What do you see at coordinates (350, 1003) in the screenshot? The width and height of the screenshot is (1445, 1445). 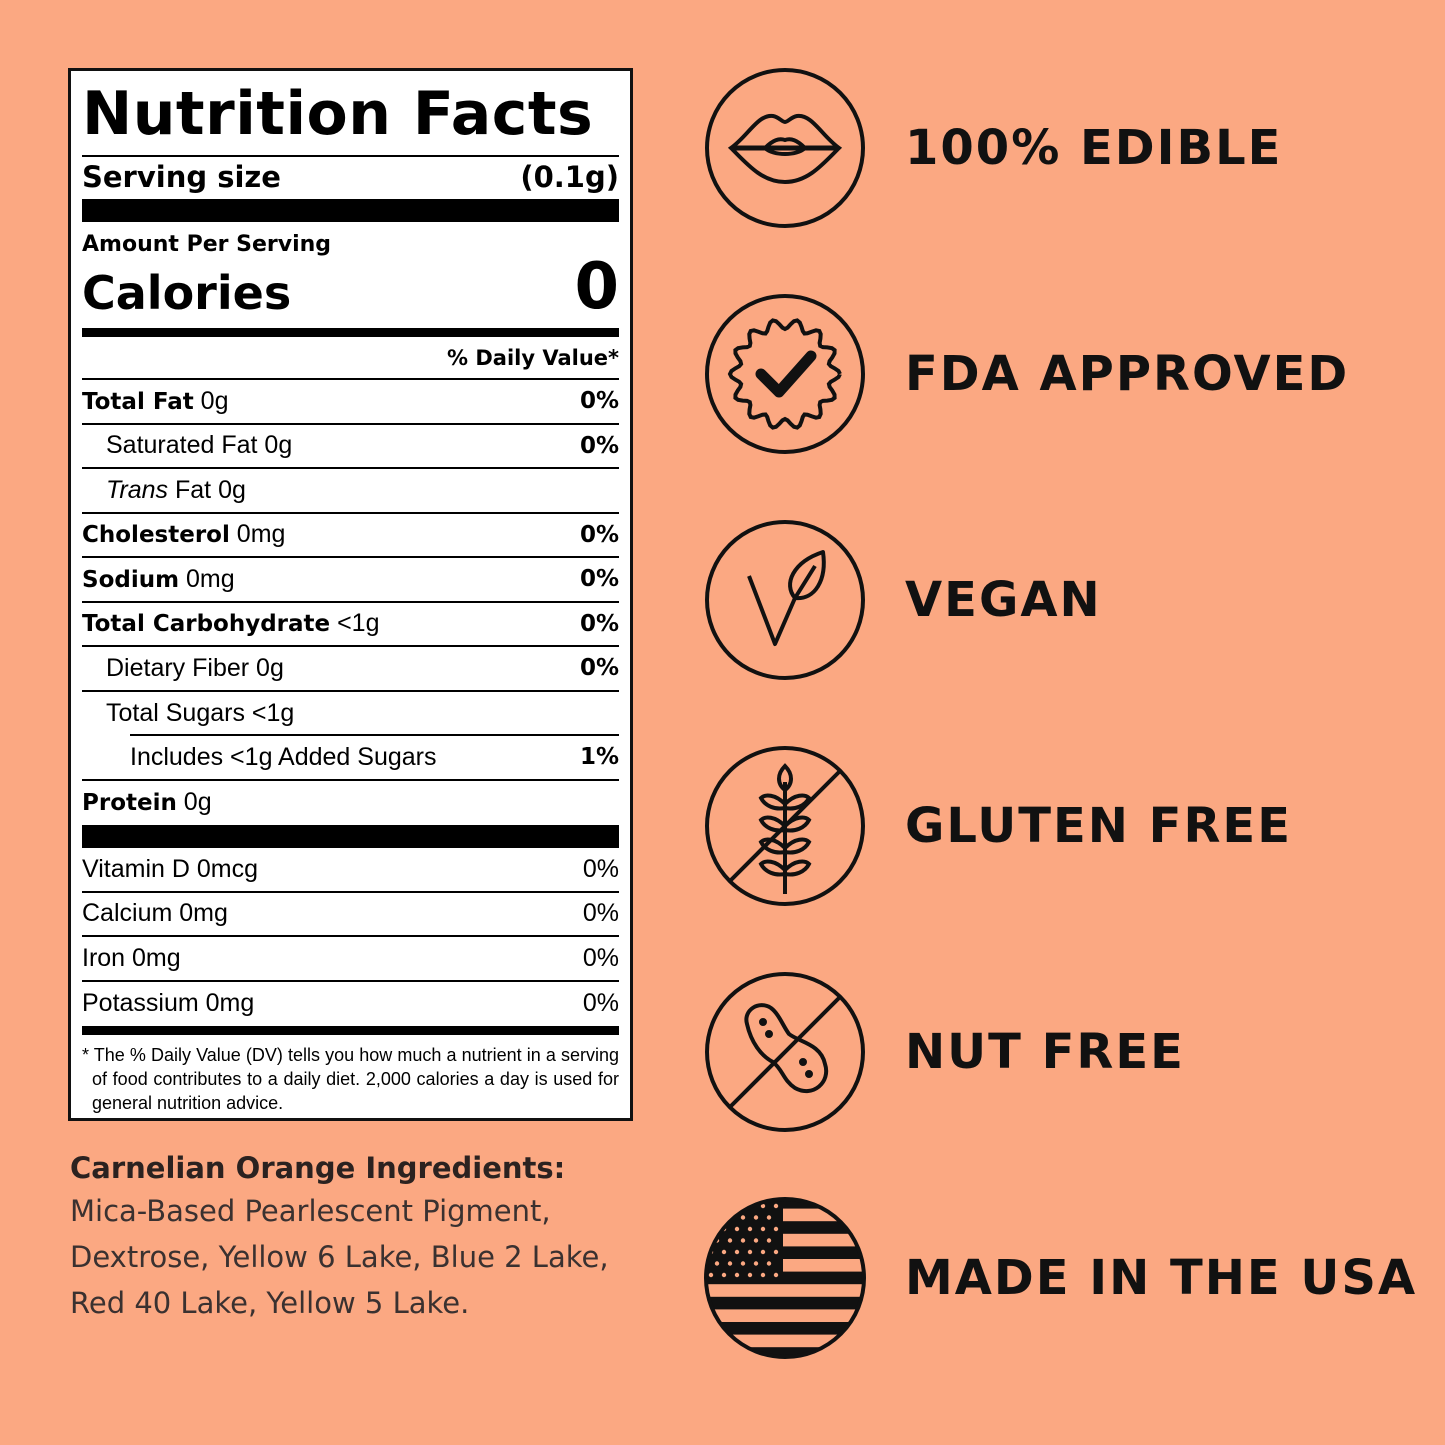 I see `vitamin-row: Potassium 0mg 0%` at bounding box center [350, 1003].